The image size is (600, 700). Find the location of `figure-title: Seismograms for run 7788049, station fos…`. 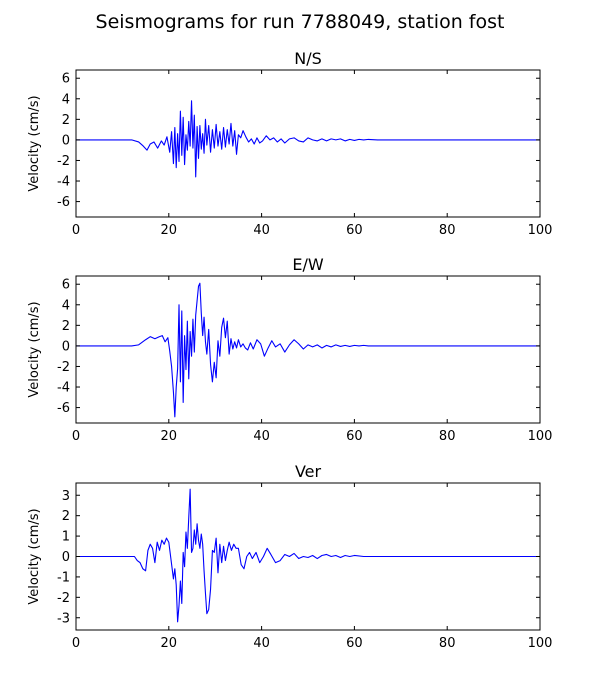

figure-title: Seismograms for run 7788049, station fos… is located at coordinates (300, 22).